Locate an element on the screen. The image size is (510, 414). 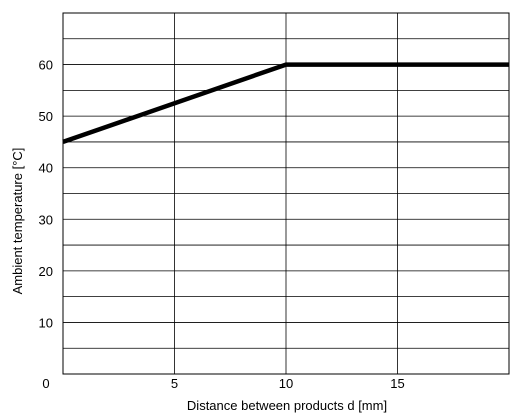
origin-label: 0 is located at coordinates (45, 383).